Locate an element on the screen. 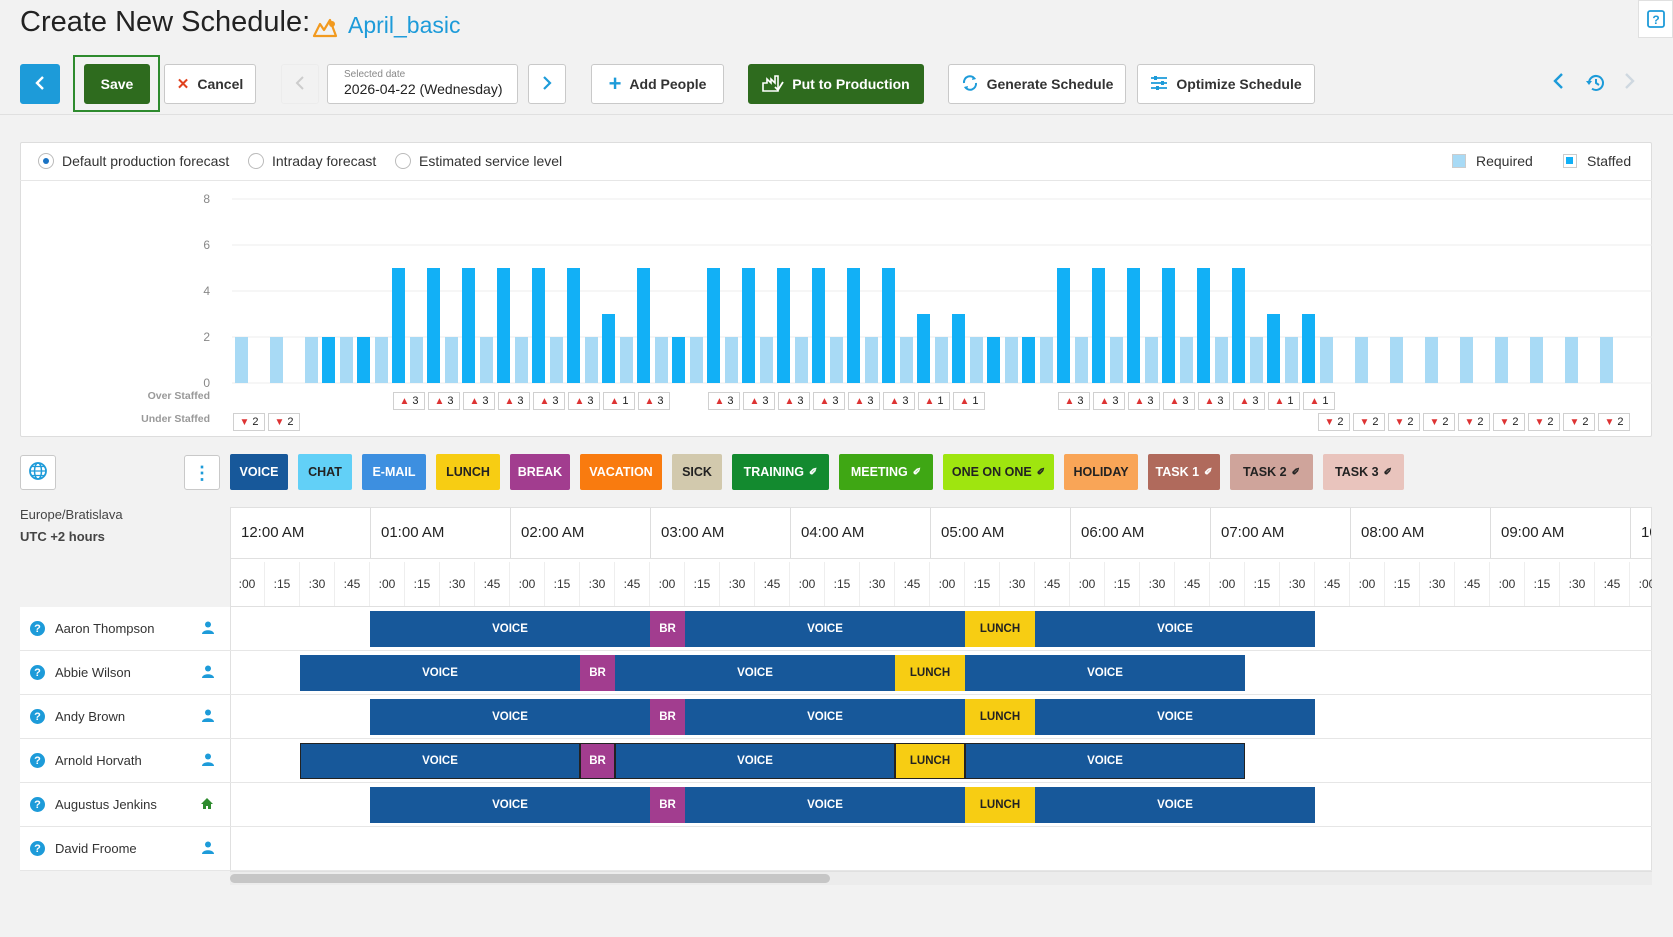 The height and width of the screenshot is (937, 1673). under-staffed-badge: ▼ 2 is located at coordinates (1544, 422).